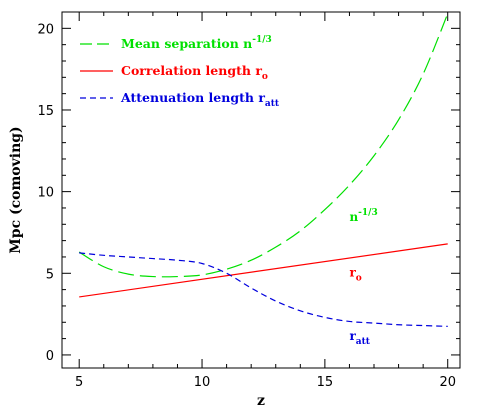  Describe the element at coordinates (247, 43) in the screenshot. I see `legend-entry-mean-separation-symbol: n` at that location.